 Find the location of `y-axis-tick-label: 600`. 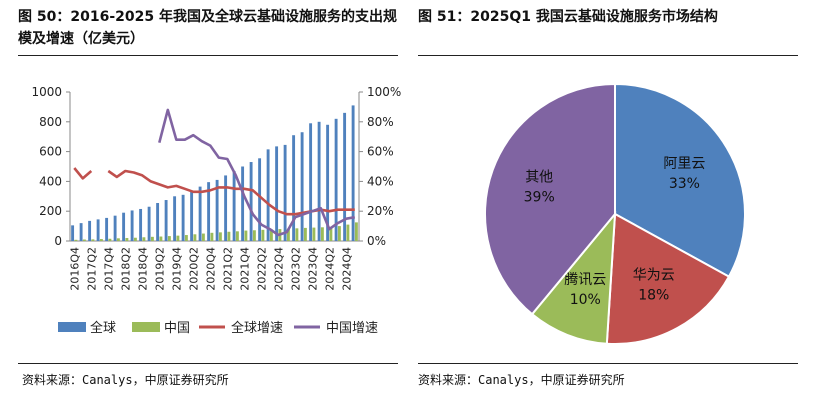

y-axis-tick-label: 600 is located at coordinates (50, 152).